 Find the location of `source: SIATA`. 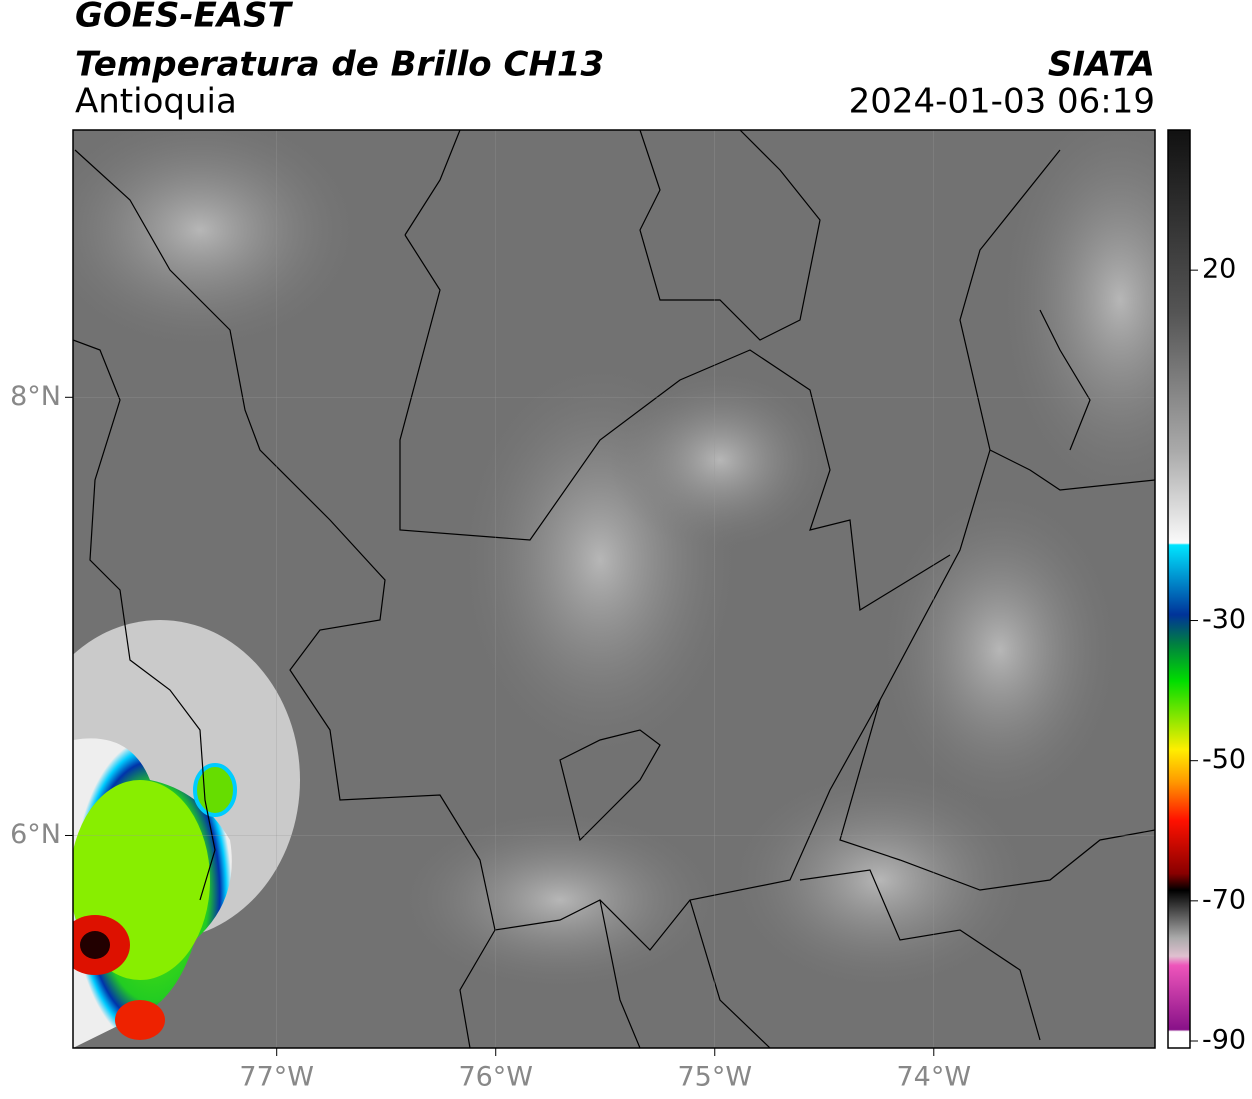

source: SIATA is located at coordinates (1101, 65).